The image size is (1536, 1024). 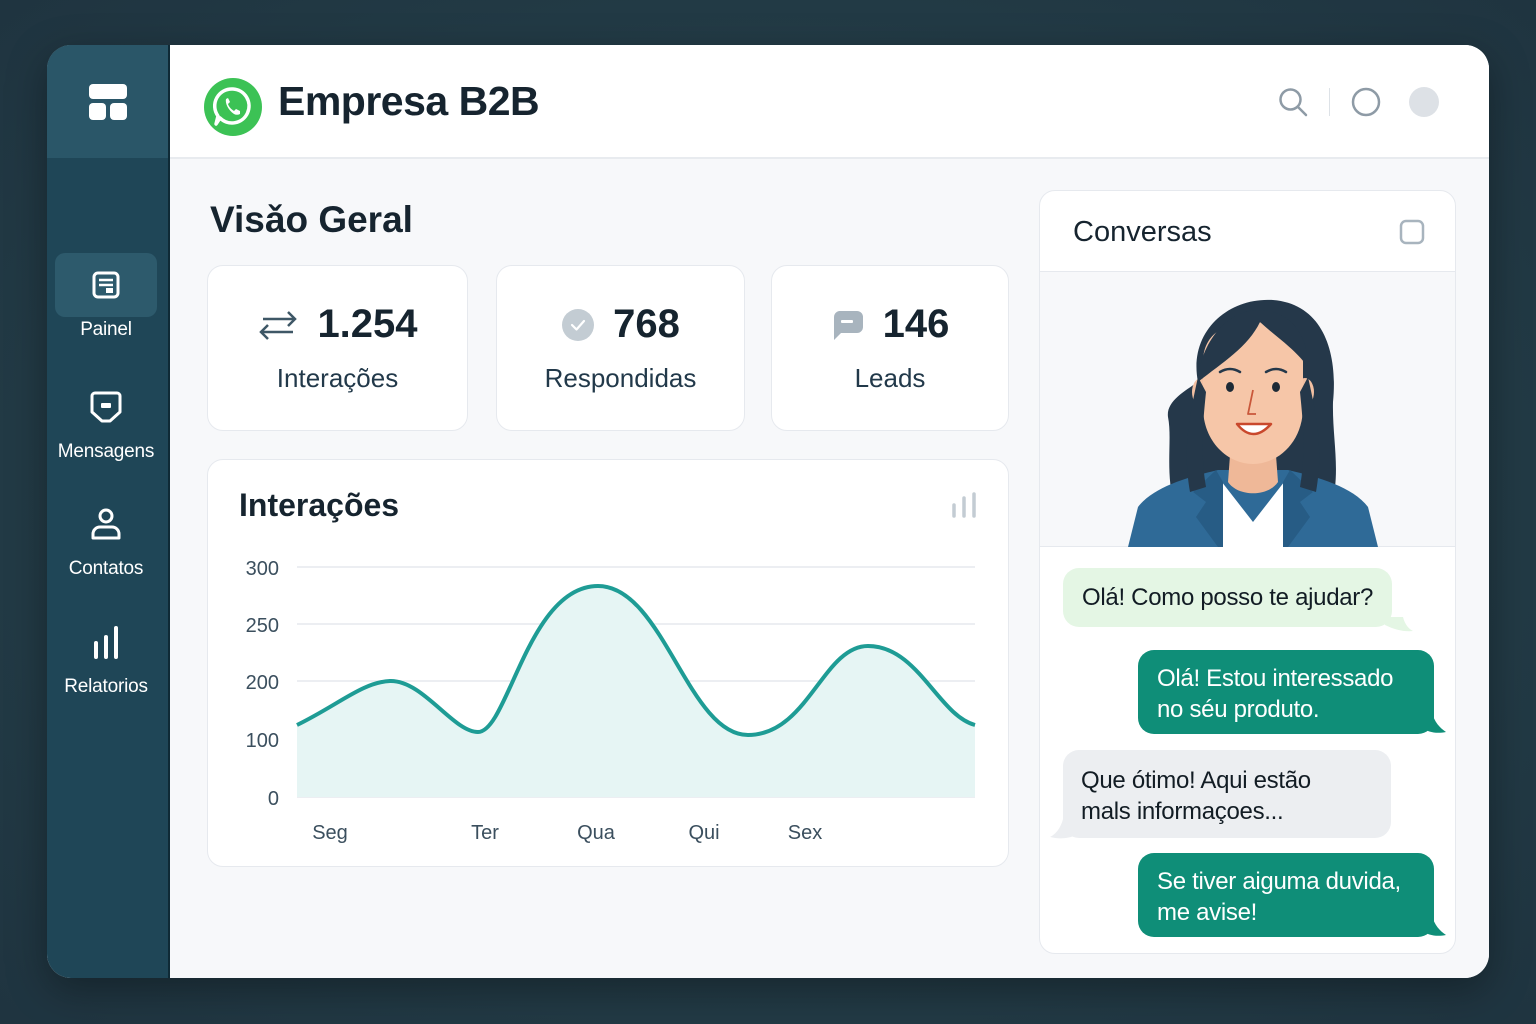 What do you see at coordinates (829, 102) in the screenshot?
I see `app-header: Empresa B2B` at bounding box center [829, 102].